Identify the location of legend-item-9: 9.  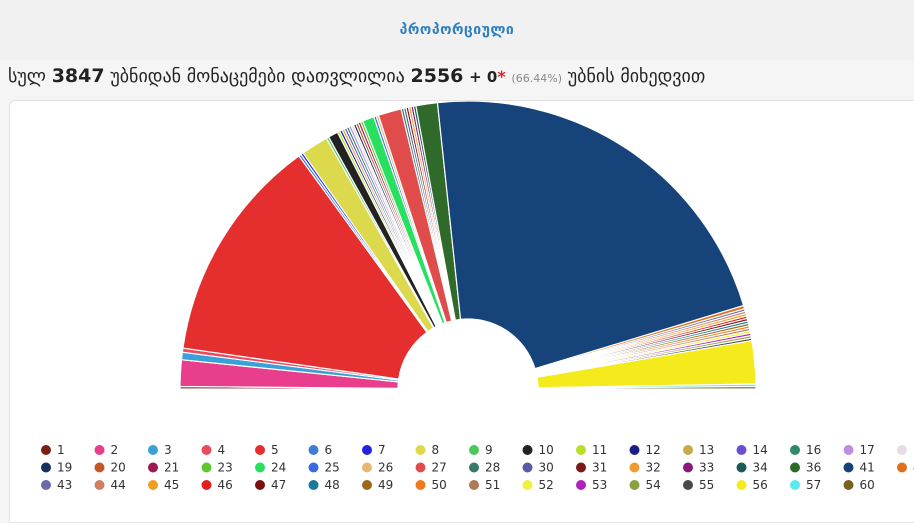
(481, 450).